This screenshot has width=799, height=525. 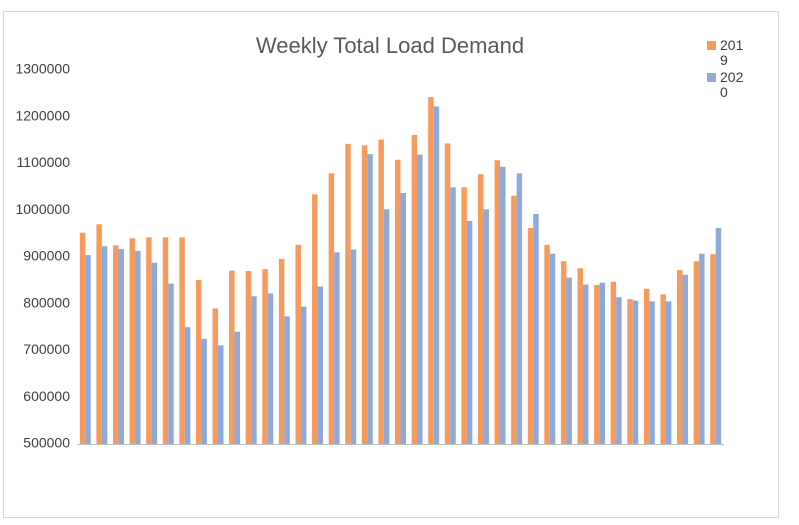 What do you see at coordinates (46, 349) in the screenshot?
I see `y-tick-label: 700000` at bounding box center [46, 349].